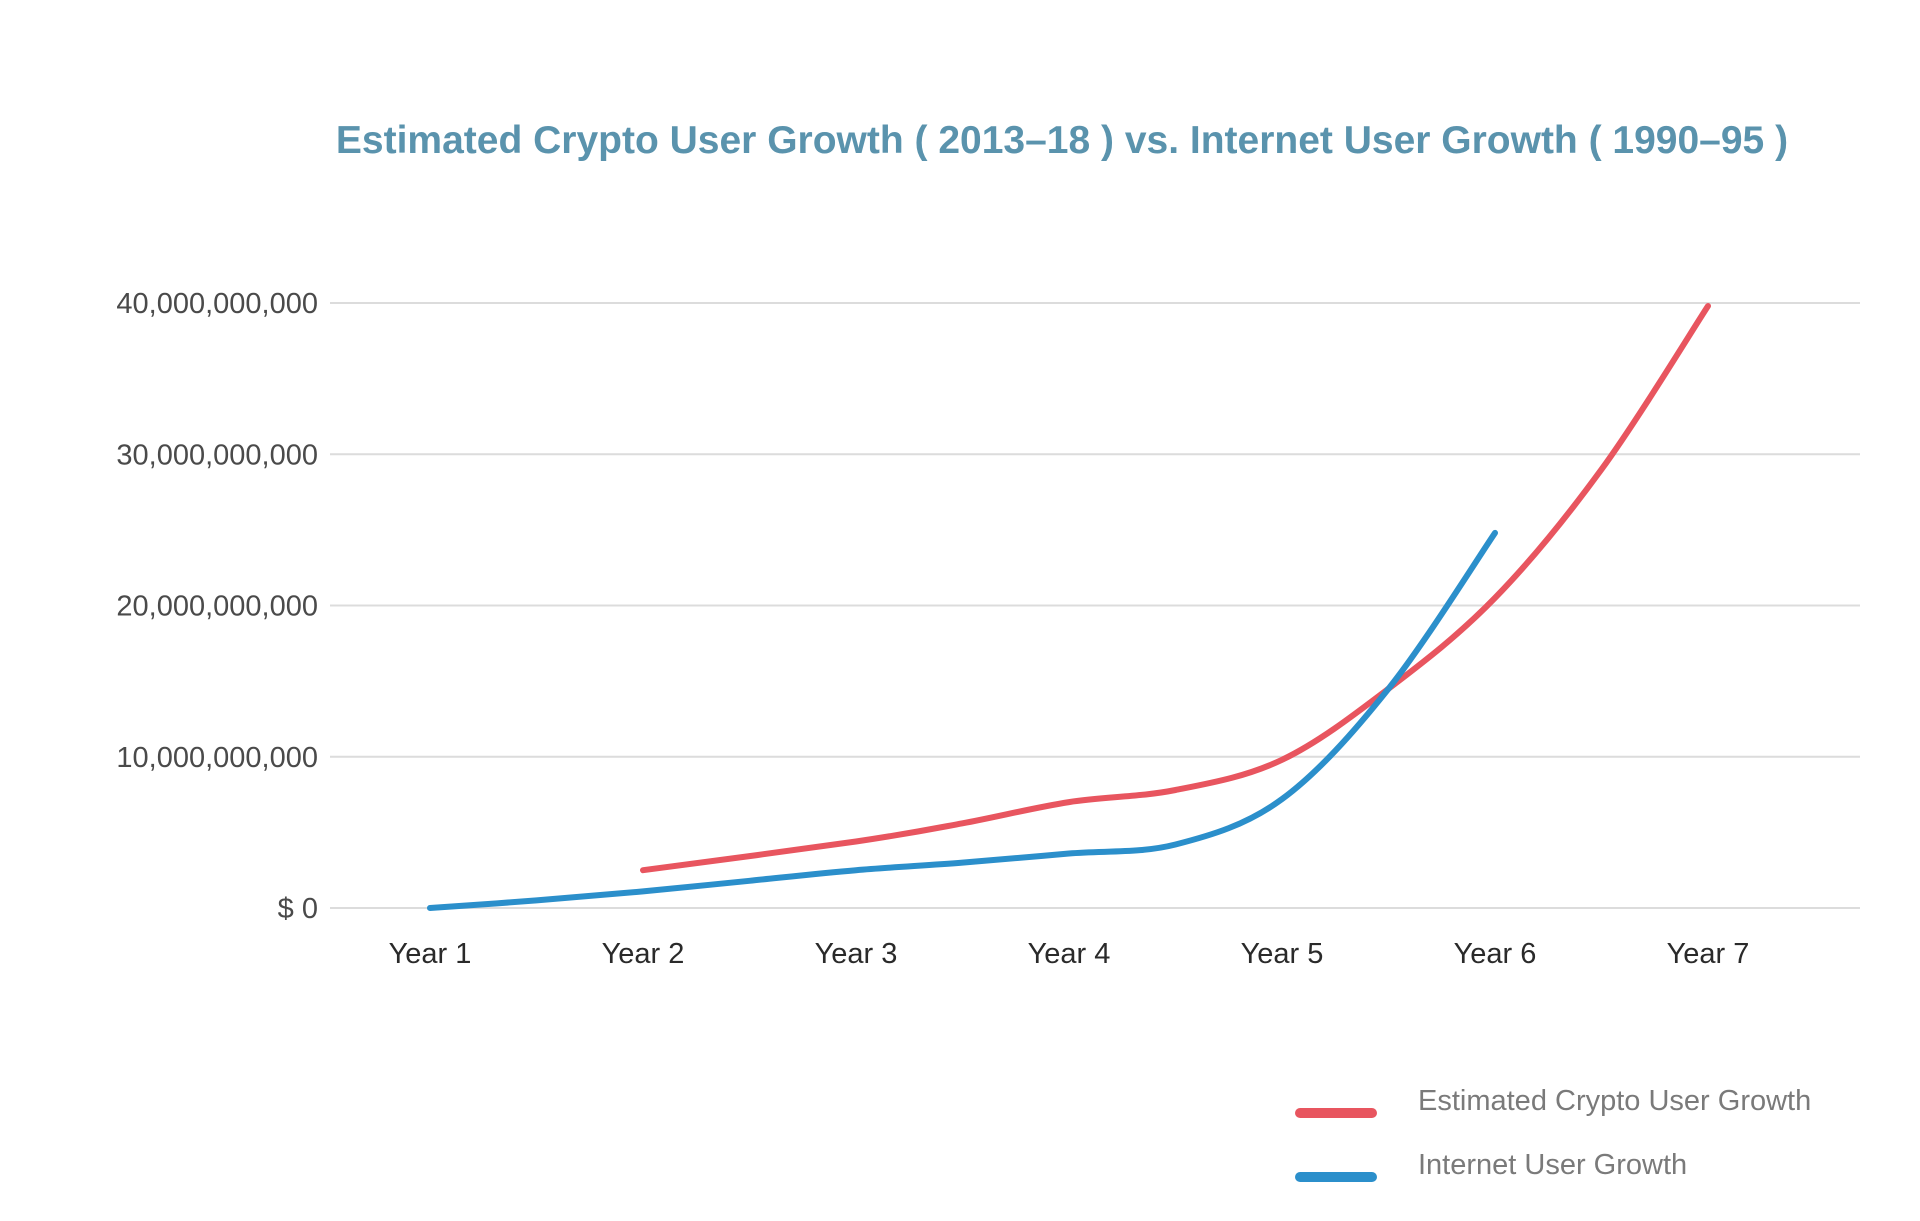  I want to click on x-tick-label: Year 4, so click(1069, 954).